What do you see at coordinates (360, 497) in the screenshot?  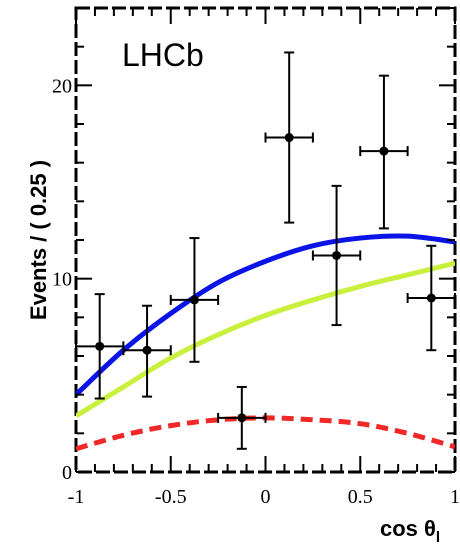 I see `x-tick-label: 0.5` at bounding box center [360, 497].